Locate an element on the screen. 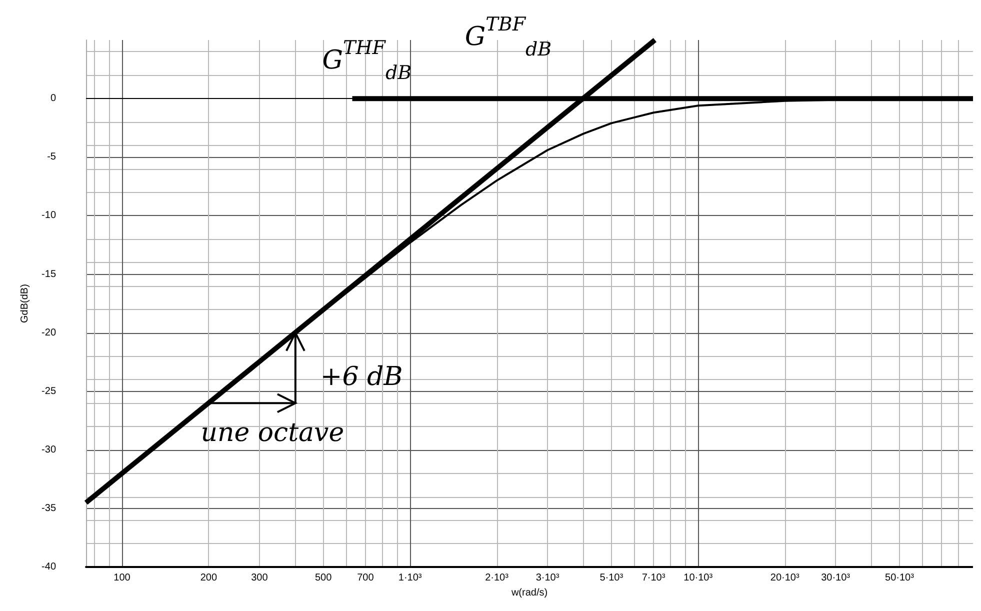 This screenshot has height=611, width=981. x-tick-label: 3·10³ is located at coordinates (548, 578).